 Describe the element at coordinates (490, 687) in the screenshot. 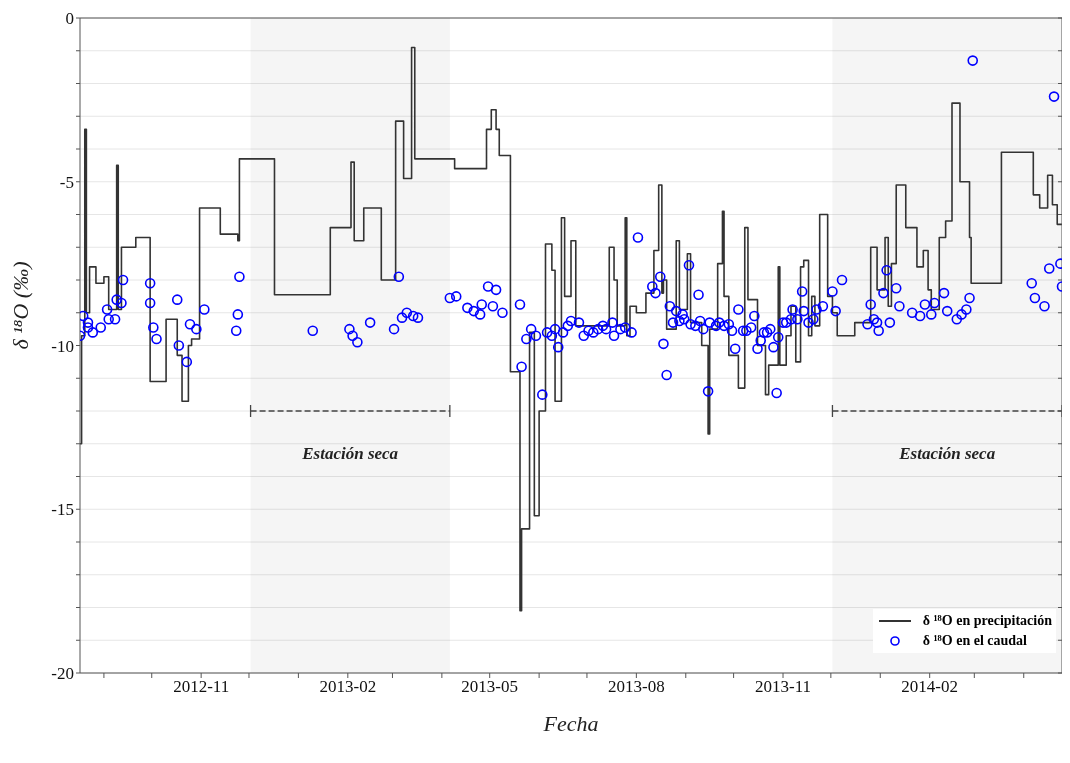

I see `x-tick-label: 2013-05` at that location.